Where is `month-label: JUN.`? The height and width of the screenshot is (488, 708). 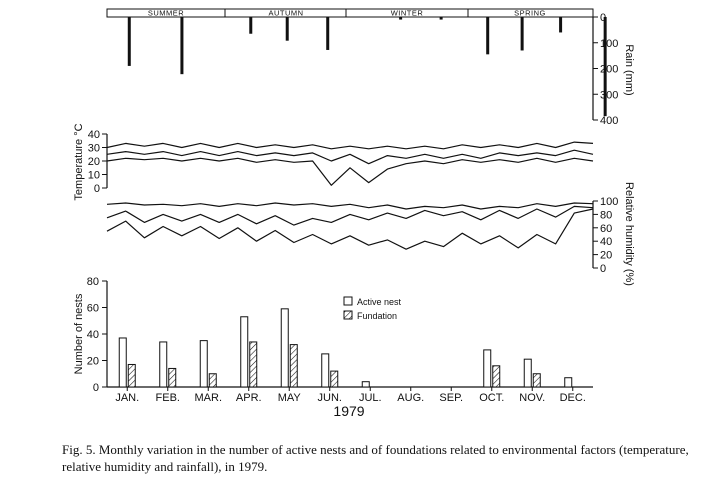
month-label: JUN. is located at coordinates (330, 398).